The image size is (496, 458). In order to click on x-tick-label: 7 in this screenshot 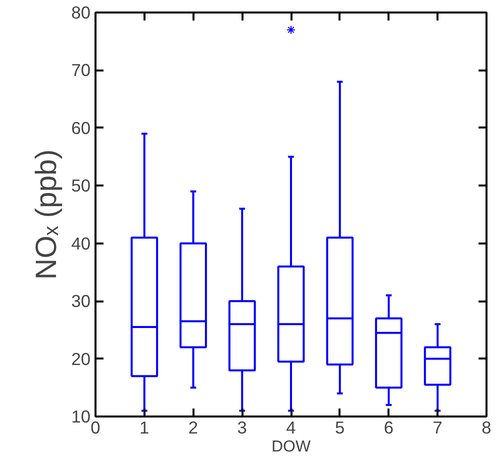, I will do `click(437, 428)`.